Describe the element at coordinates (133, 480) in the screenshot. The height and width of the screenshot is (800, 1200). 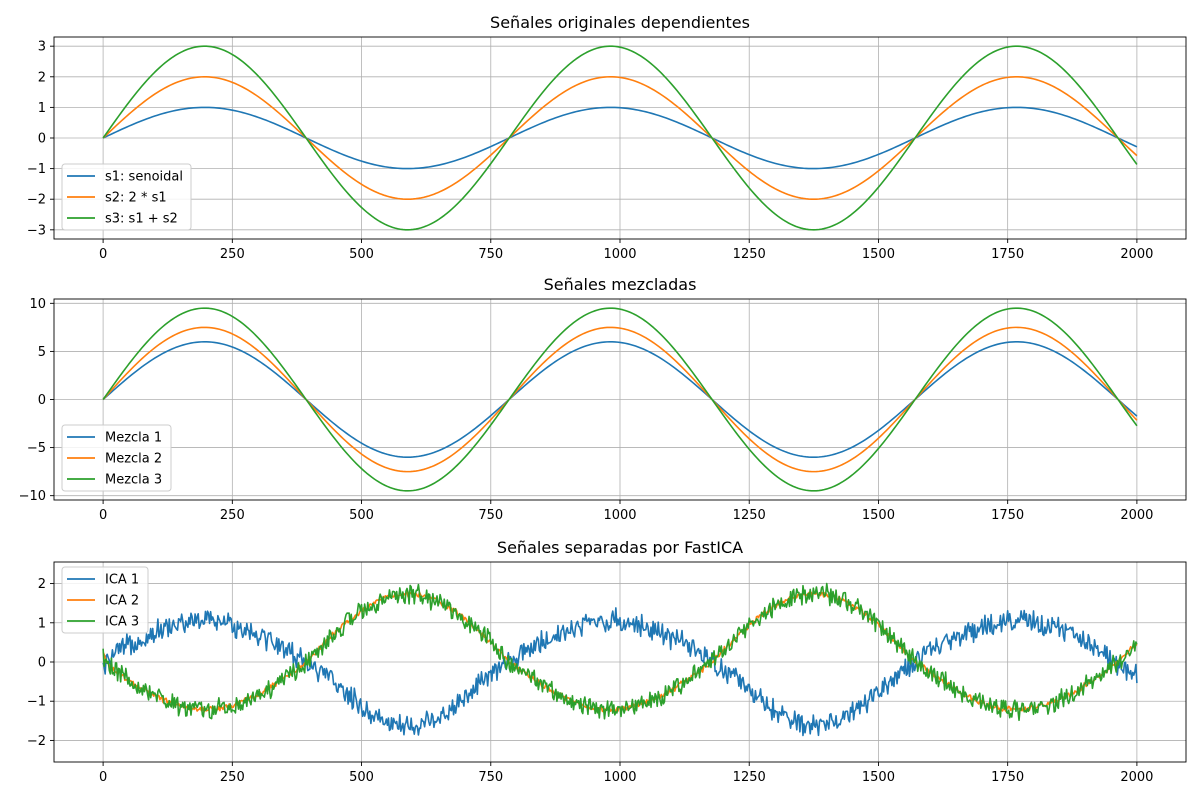
I see `legend-label: Mezcla 3` at that location.